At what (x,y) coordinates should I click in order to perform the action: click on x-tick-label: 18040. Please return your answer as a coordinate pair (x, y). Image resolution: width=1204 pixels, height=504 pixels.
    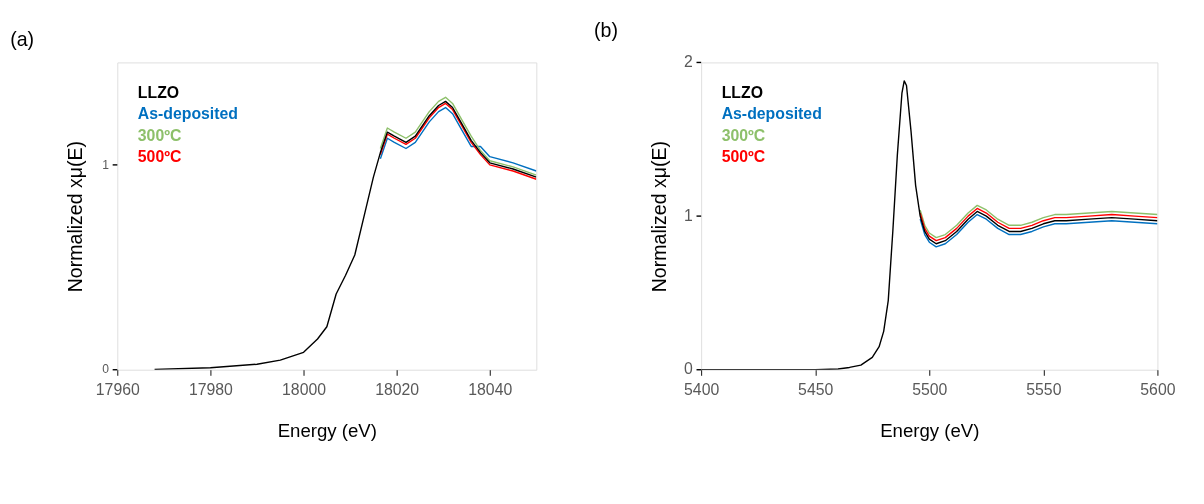
    Looking at the image, I should click on (490, 390).